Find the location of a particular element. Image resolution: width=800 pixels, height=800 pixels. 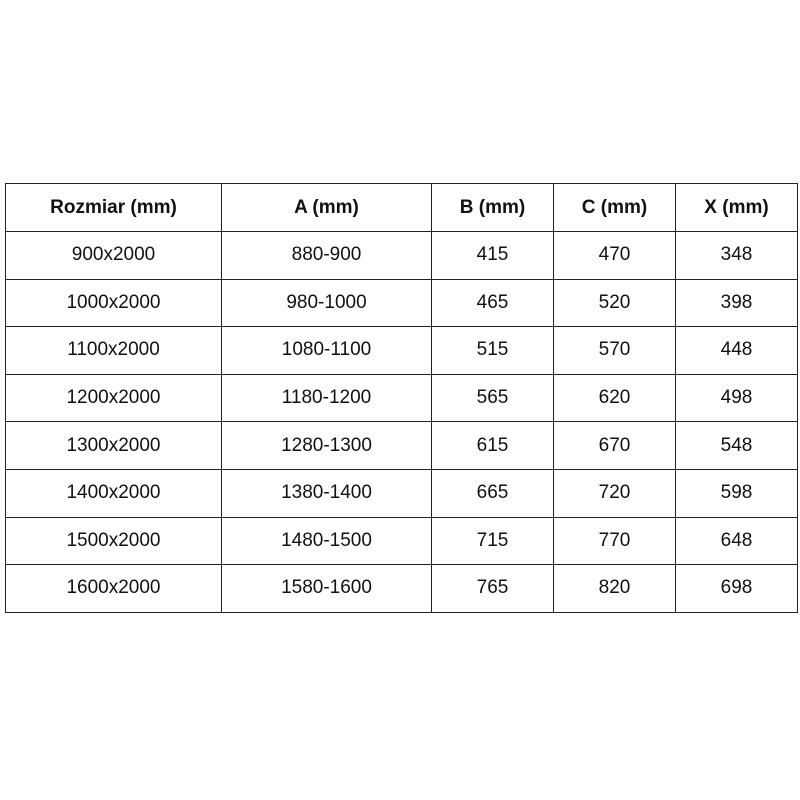

cell-x: 348 is located at coordinates (736, 255).